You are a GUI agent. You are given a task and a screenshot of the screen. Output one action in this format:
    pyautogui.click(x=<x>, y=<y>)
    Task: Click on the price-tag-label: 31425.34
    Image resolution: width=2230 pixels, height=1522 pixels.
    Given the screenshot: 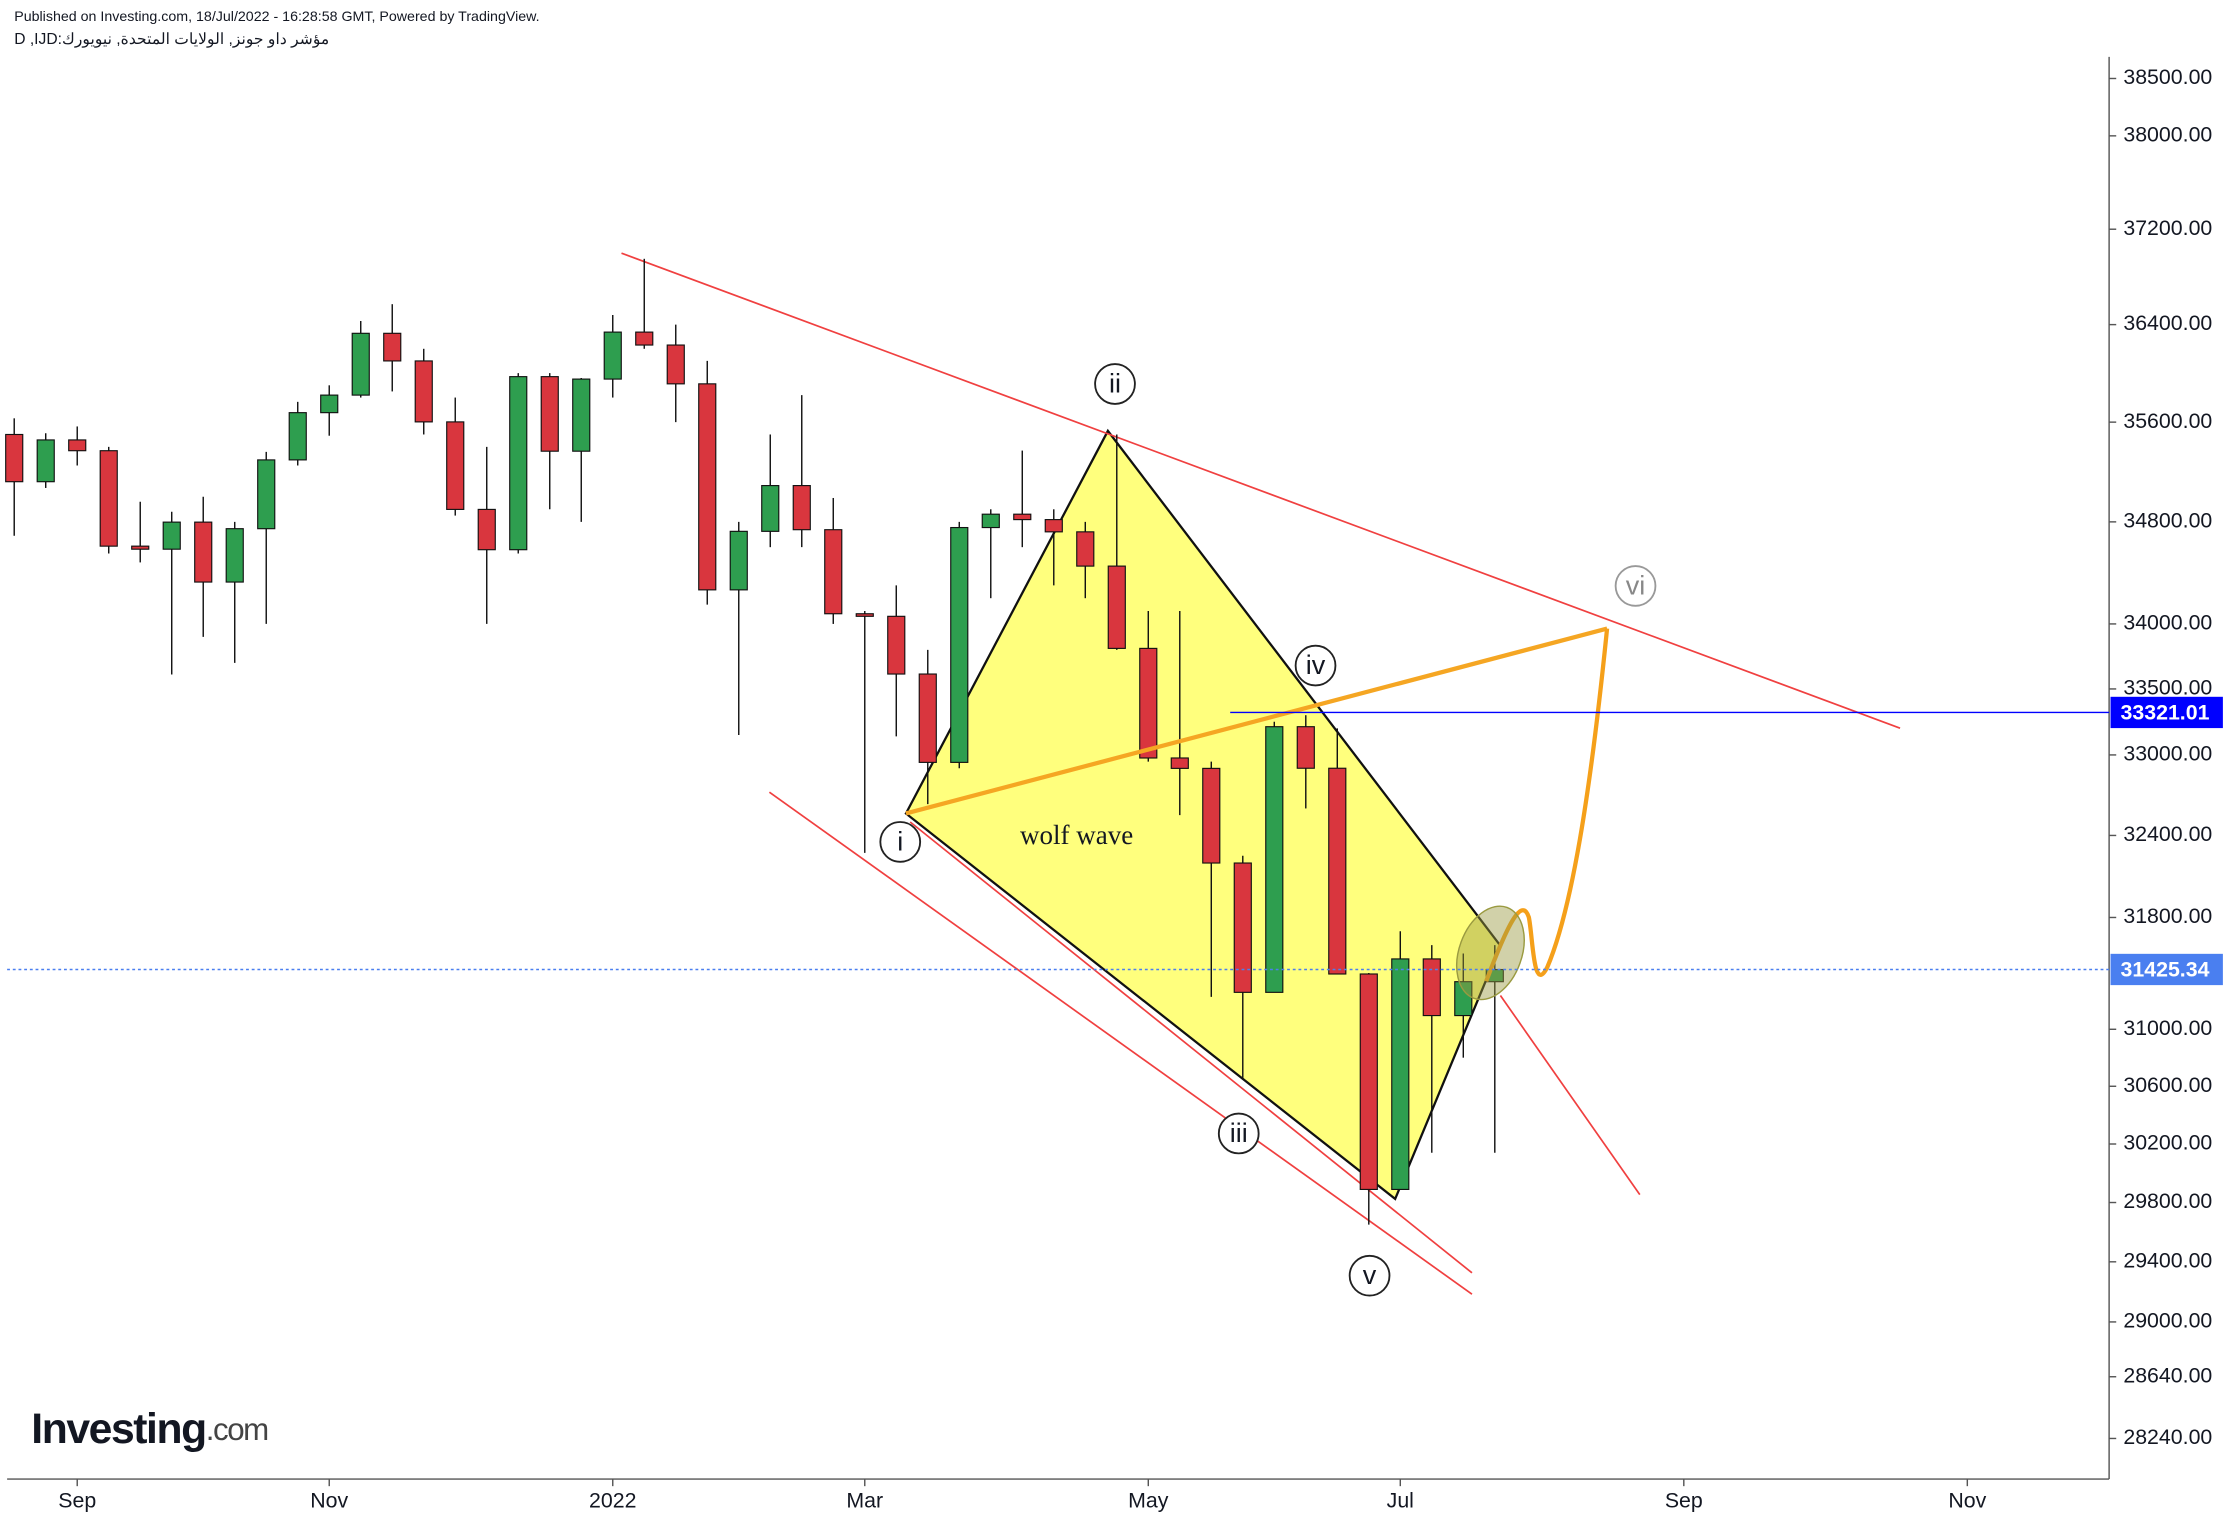 What is the action you would take?
    pyautogui.click(x=2164, y=970)
    